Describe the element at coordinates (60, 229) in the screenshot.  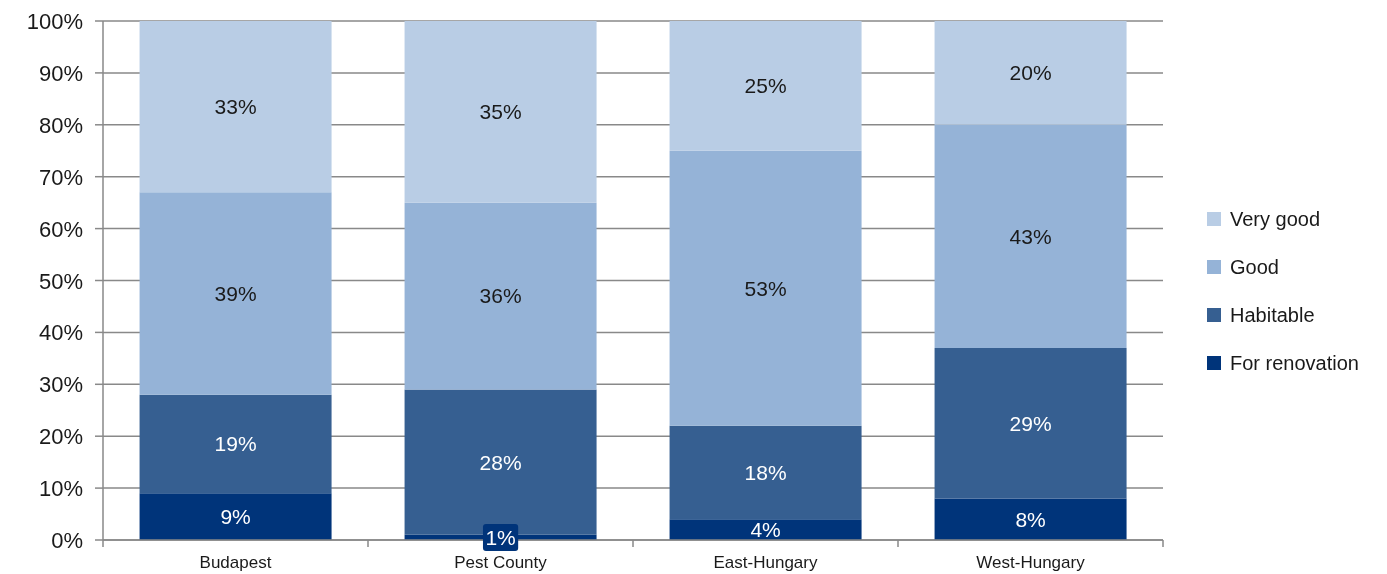
I see `y-tick-label: 60%` at that location.